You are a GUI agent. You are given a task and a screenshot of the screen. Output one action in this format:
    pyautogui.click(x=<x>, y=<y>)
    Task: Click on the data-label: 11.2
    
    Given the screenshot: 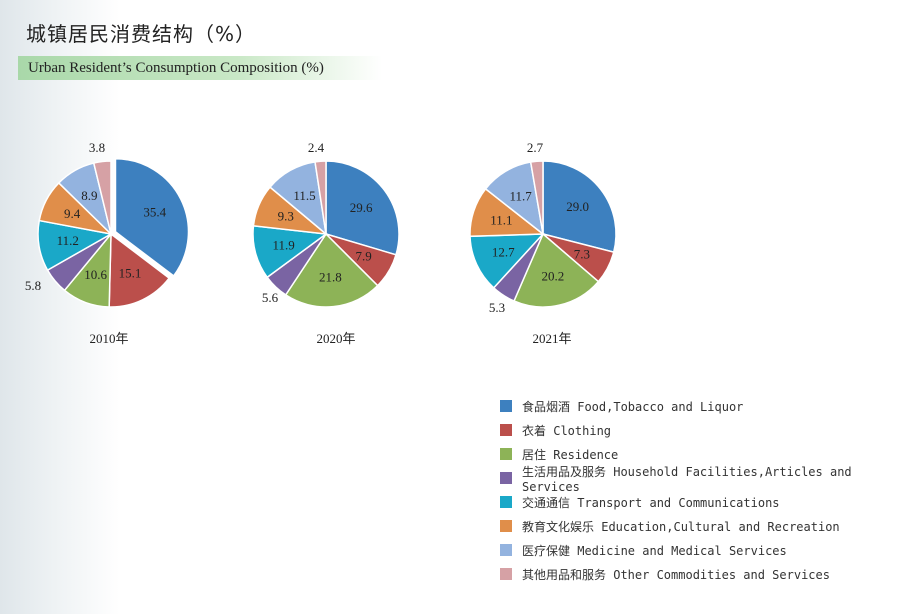 What is the action you would take?
    pyautogui.click(x=68, y=240)
    